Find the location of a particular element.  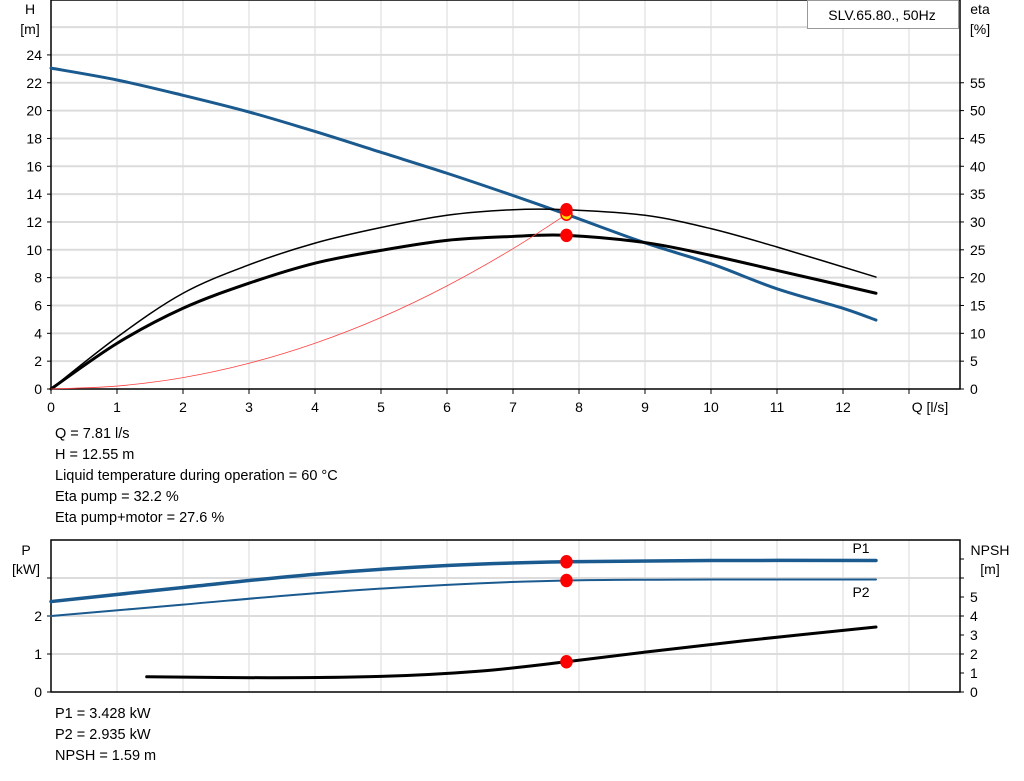

info-p1: P1 = 3.428 kW is located at coordinates (103, 714).